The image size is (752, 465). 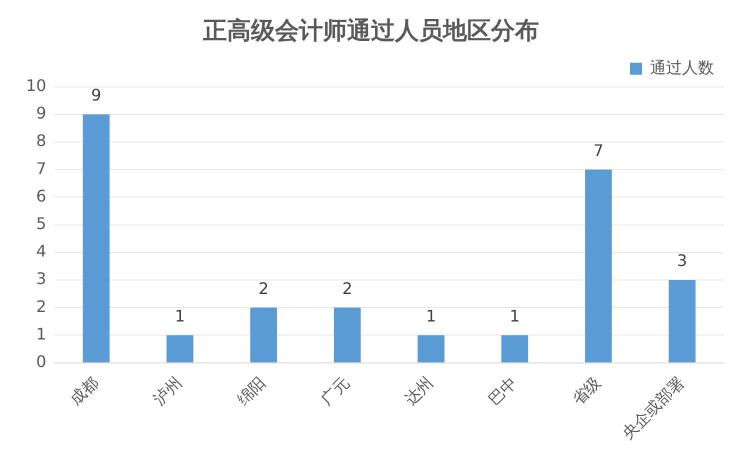 What do you see at coordinates (598, 150) in the screenshot?
I see `data-label: 7` at bounding box center [598, 150].